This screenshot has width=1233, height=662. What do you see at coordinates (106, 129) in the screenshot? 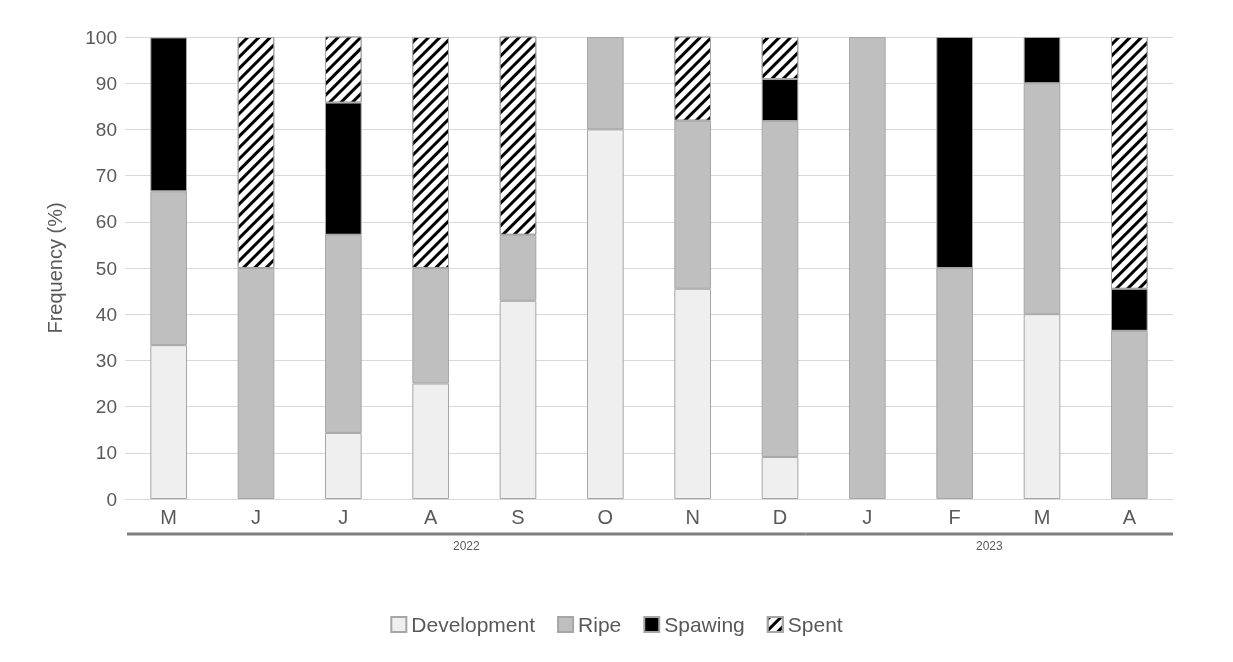
I see `y-tick-label: 80` at bounding box center [106, 129].